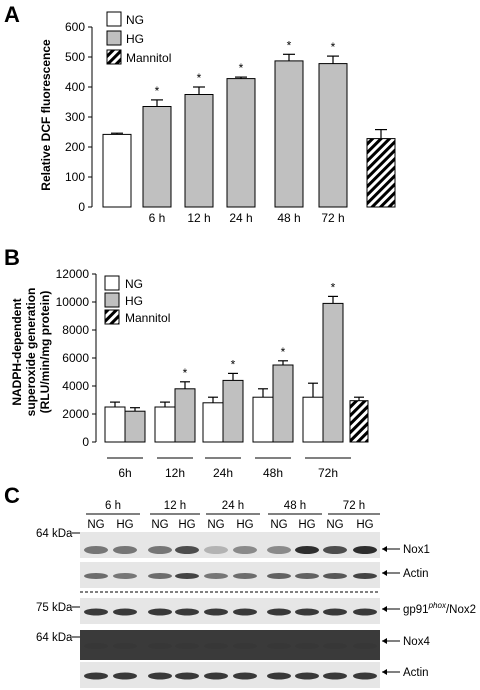 This screenshot has width=480, height=690. I want to click on blot-strip-nox4, so click(230, 645).